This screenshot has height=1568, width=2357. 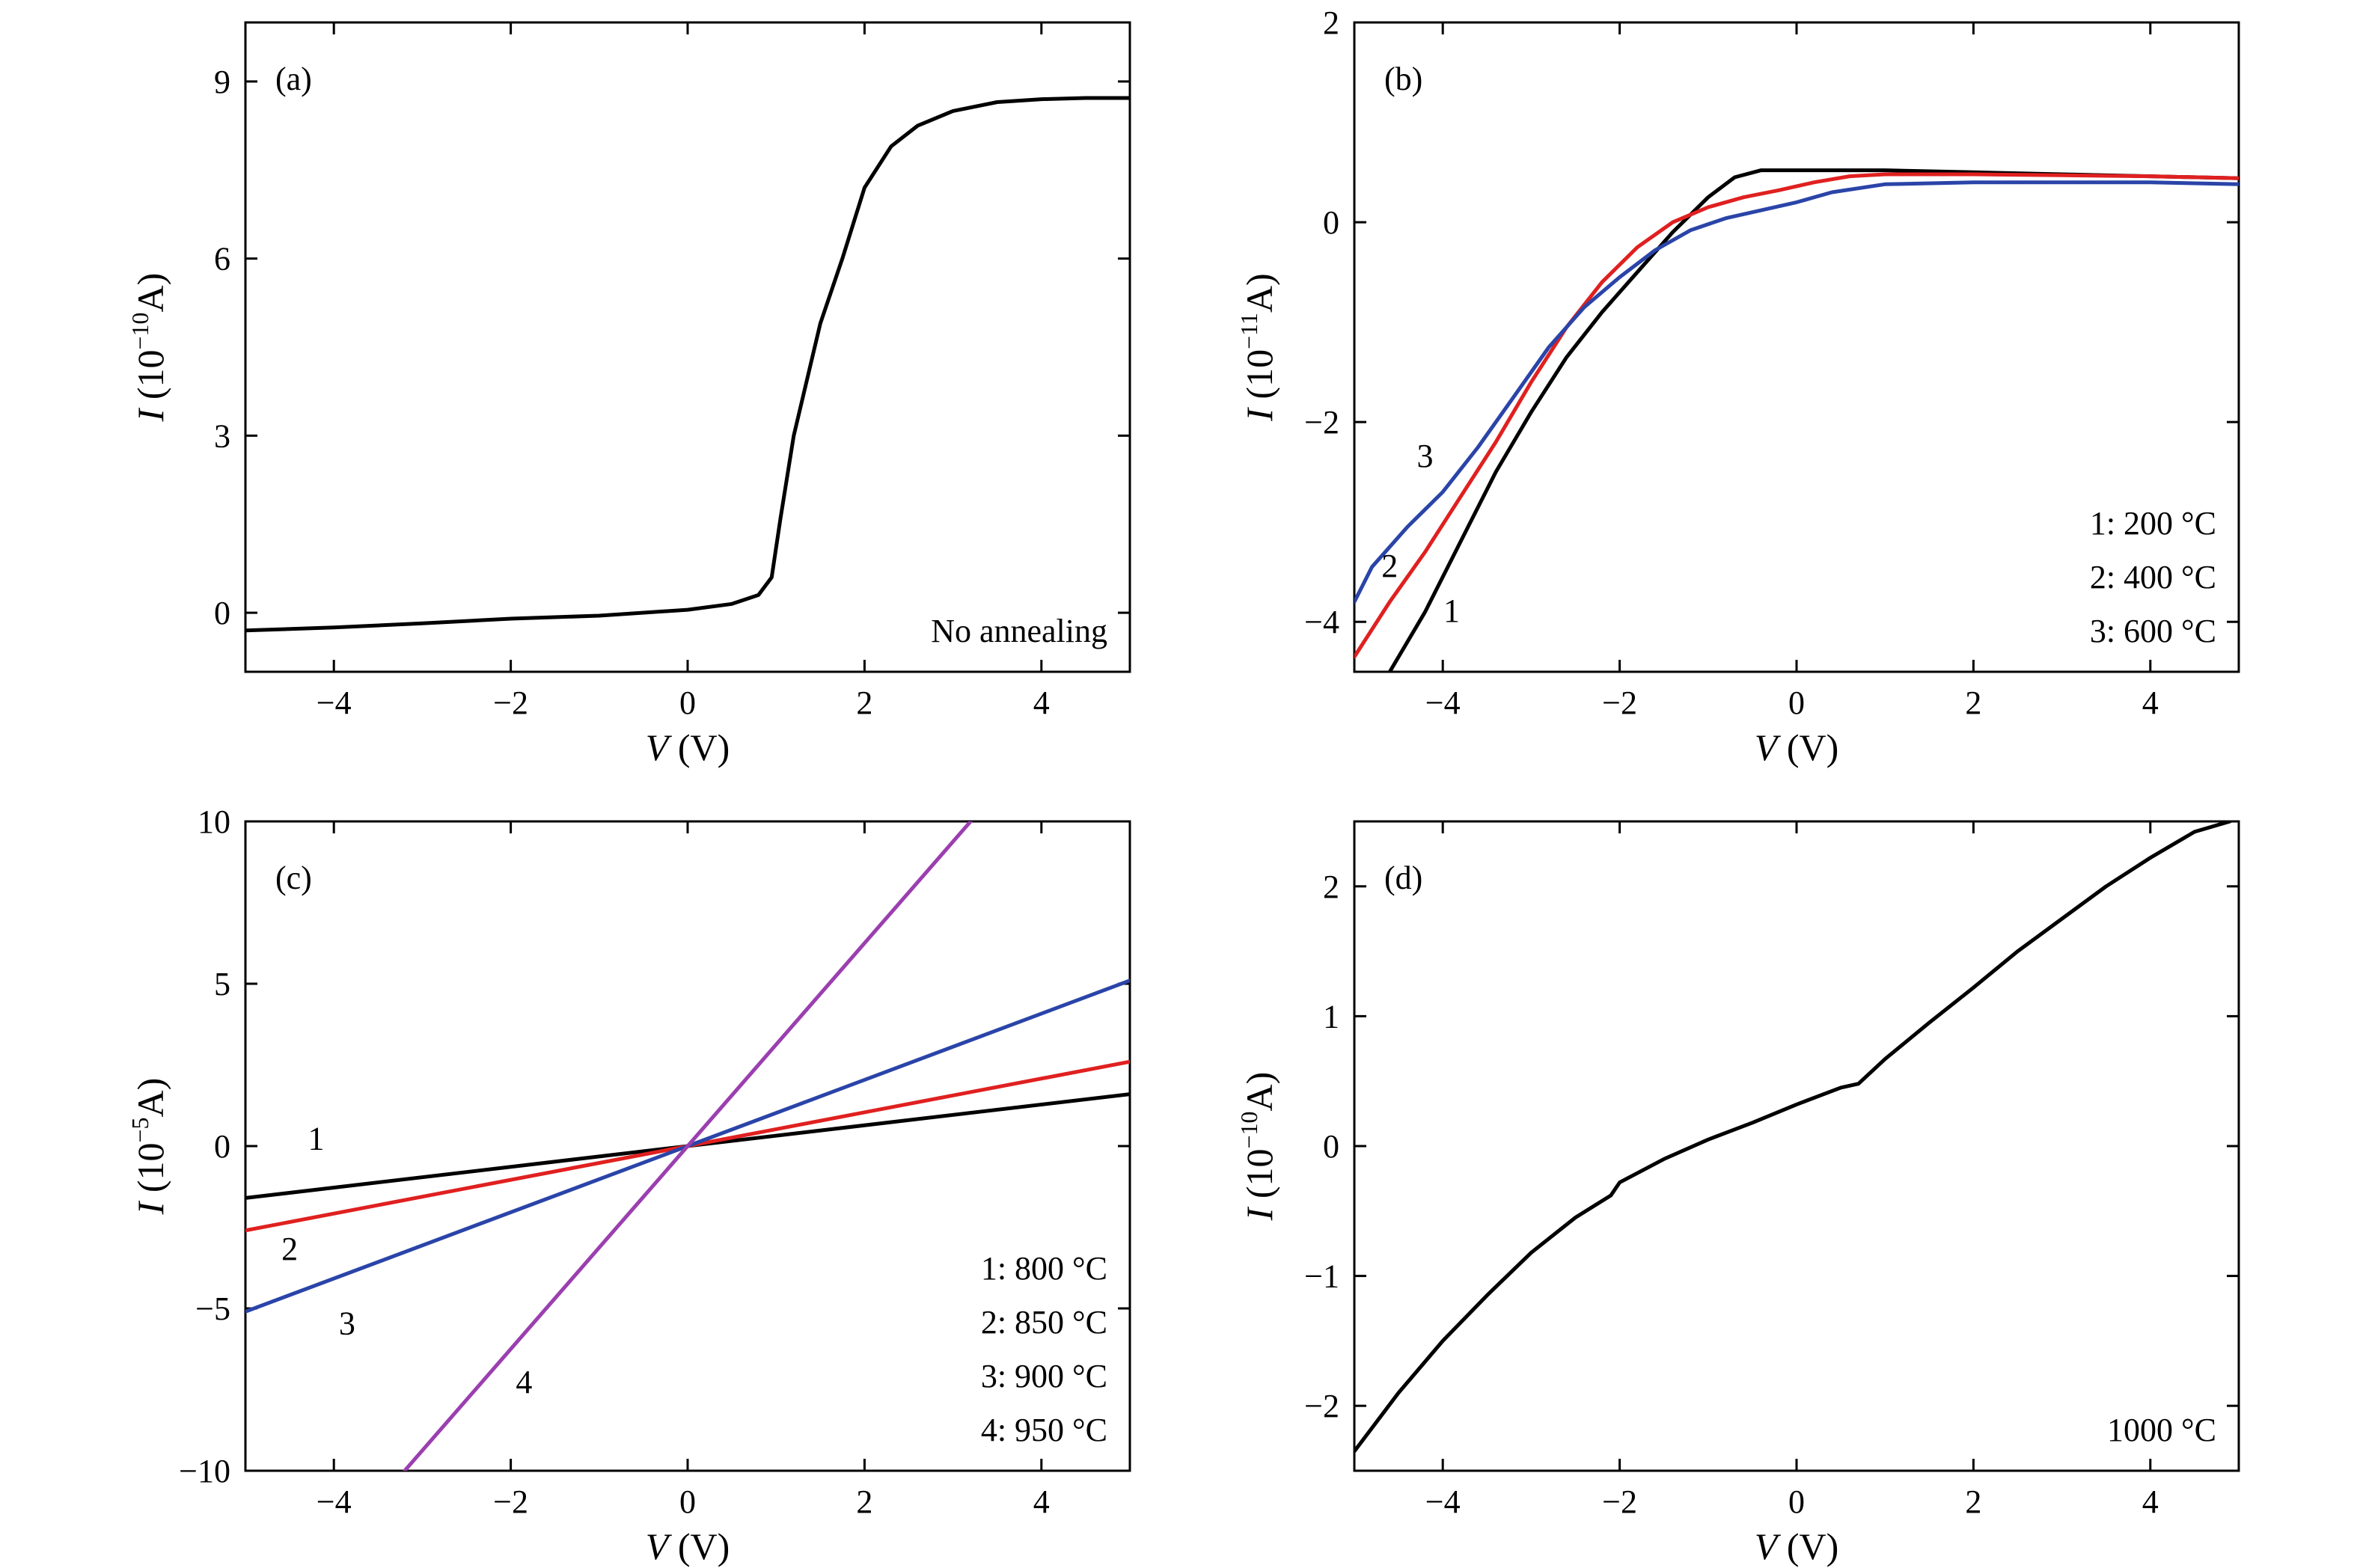 What do you see at coordinates (1321, 1276) in the screenshot?
I see `y-tick-label: −1` at bounding box center [1321, 1276].